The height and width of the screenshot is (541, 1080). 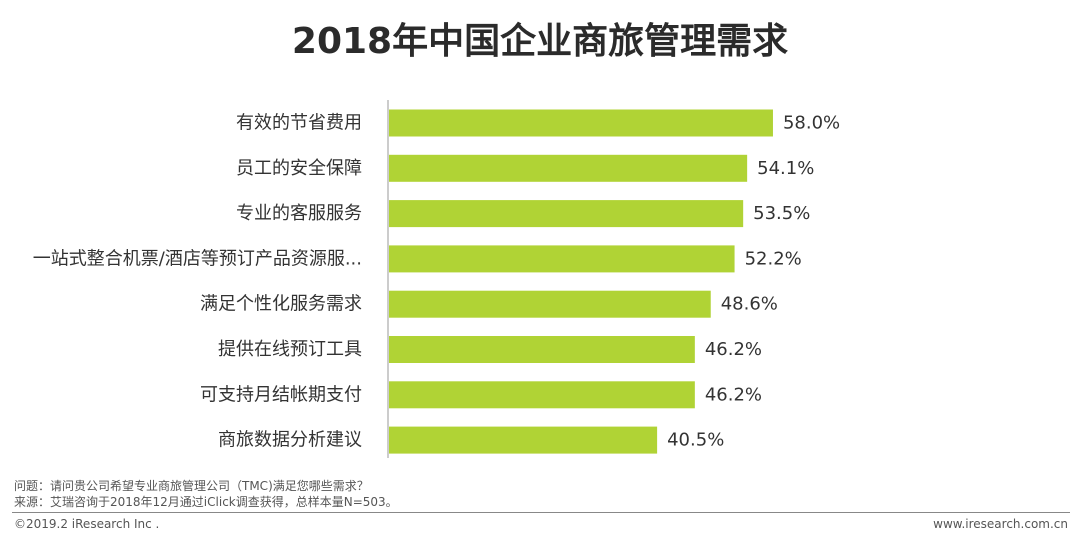 What do you see at coordinates (811, 123) in the screenshot?
I see `bar-value-label: 58.0%` at bounding box center [811, 123].